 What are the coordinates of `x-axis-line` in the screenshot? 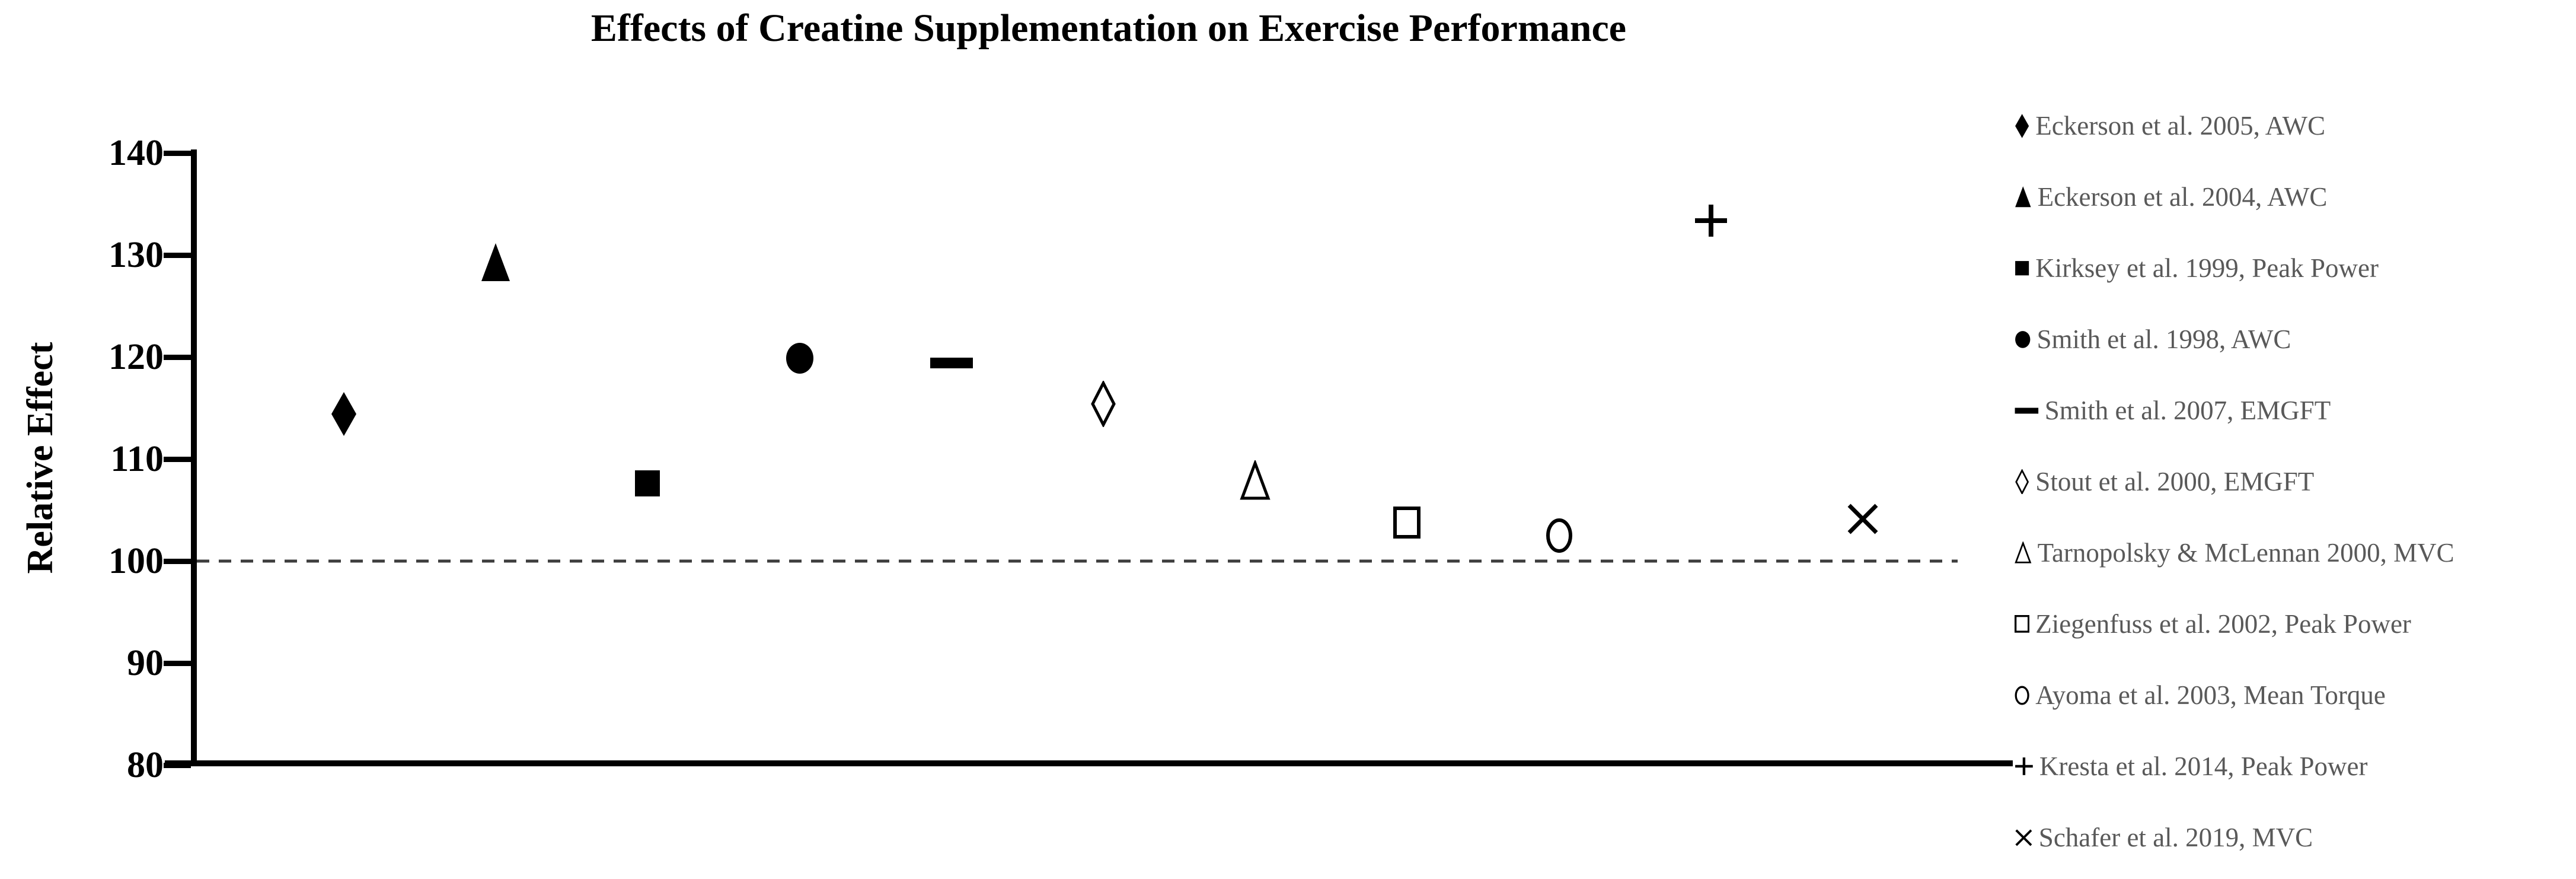 It's located at (1089, 763).